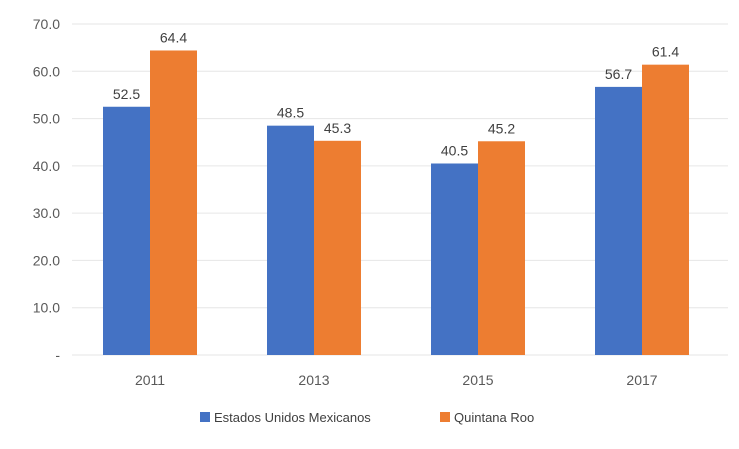  What do you see at coordinates (46, 119) in the screenshot?
I see `y-tick-label: 50.0` at bounding box center [46, 119].